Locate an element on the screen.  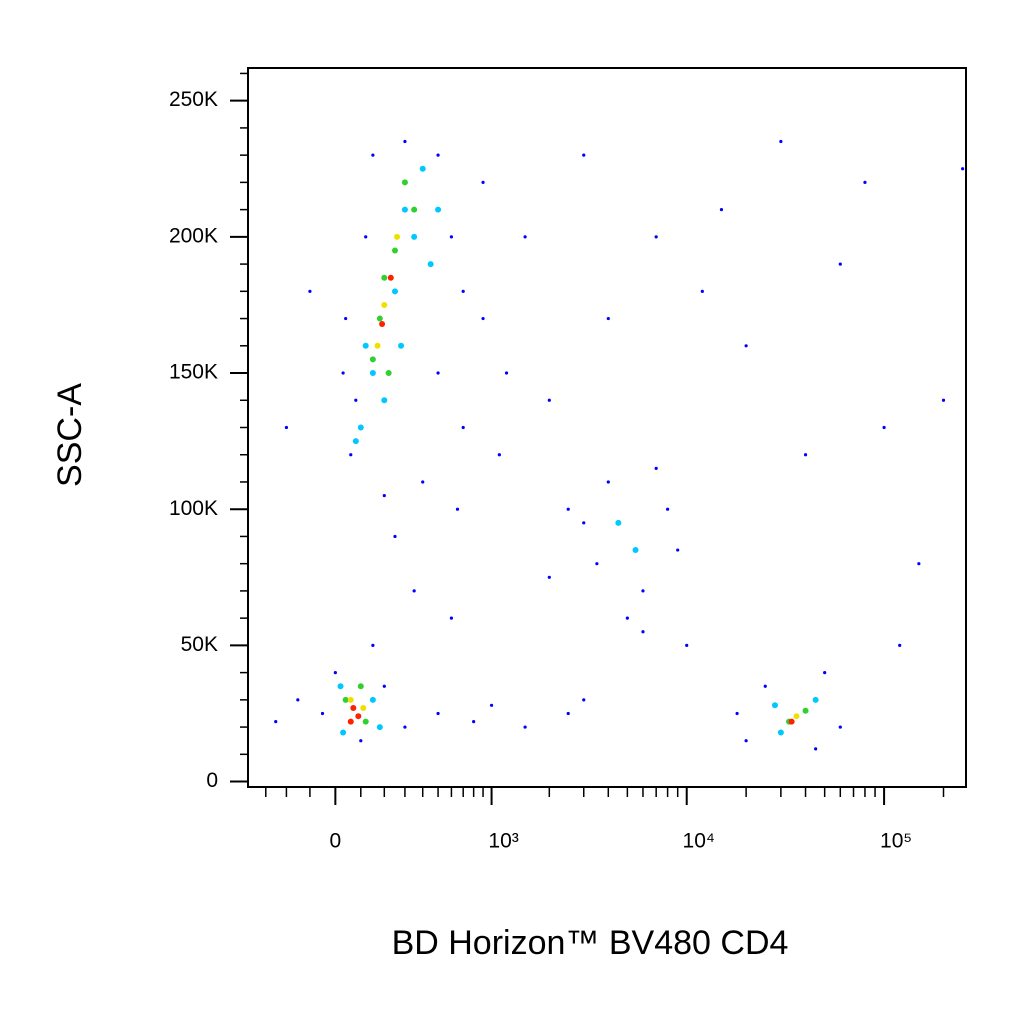
x-tick-label: 10⁵ is located at coordinates (896, 841).